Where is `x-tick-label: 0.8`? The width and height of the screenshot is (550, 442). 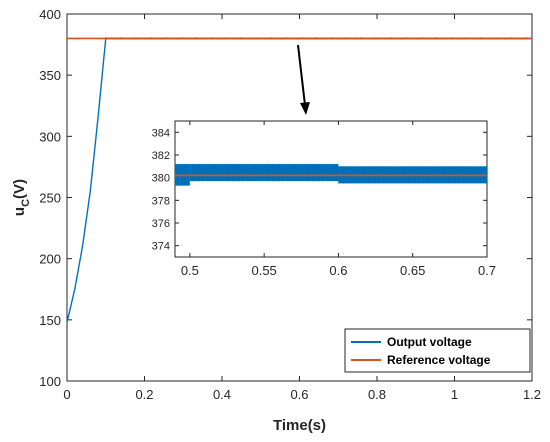 x-tick-label: 0.8 is located at coordinates (377, 394).